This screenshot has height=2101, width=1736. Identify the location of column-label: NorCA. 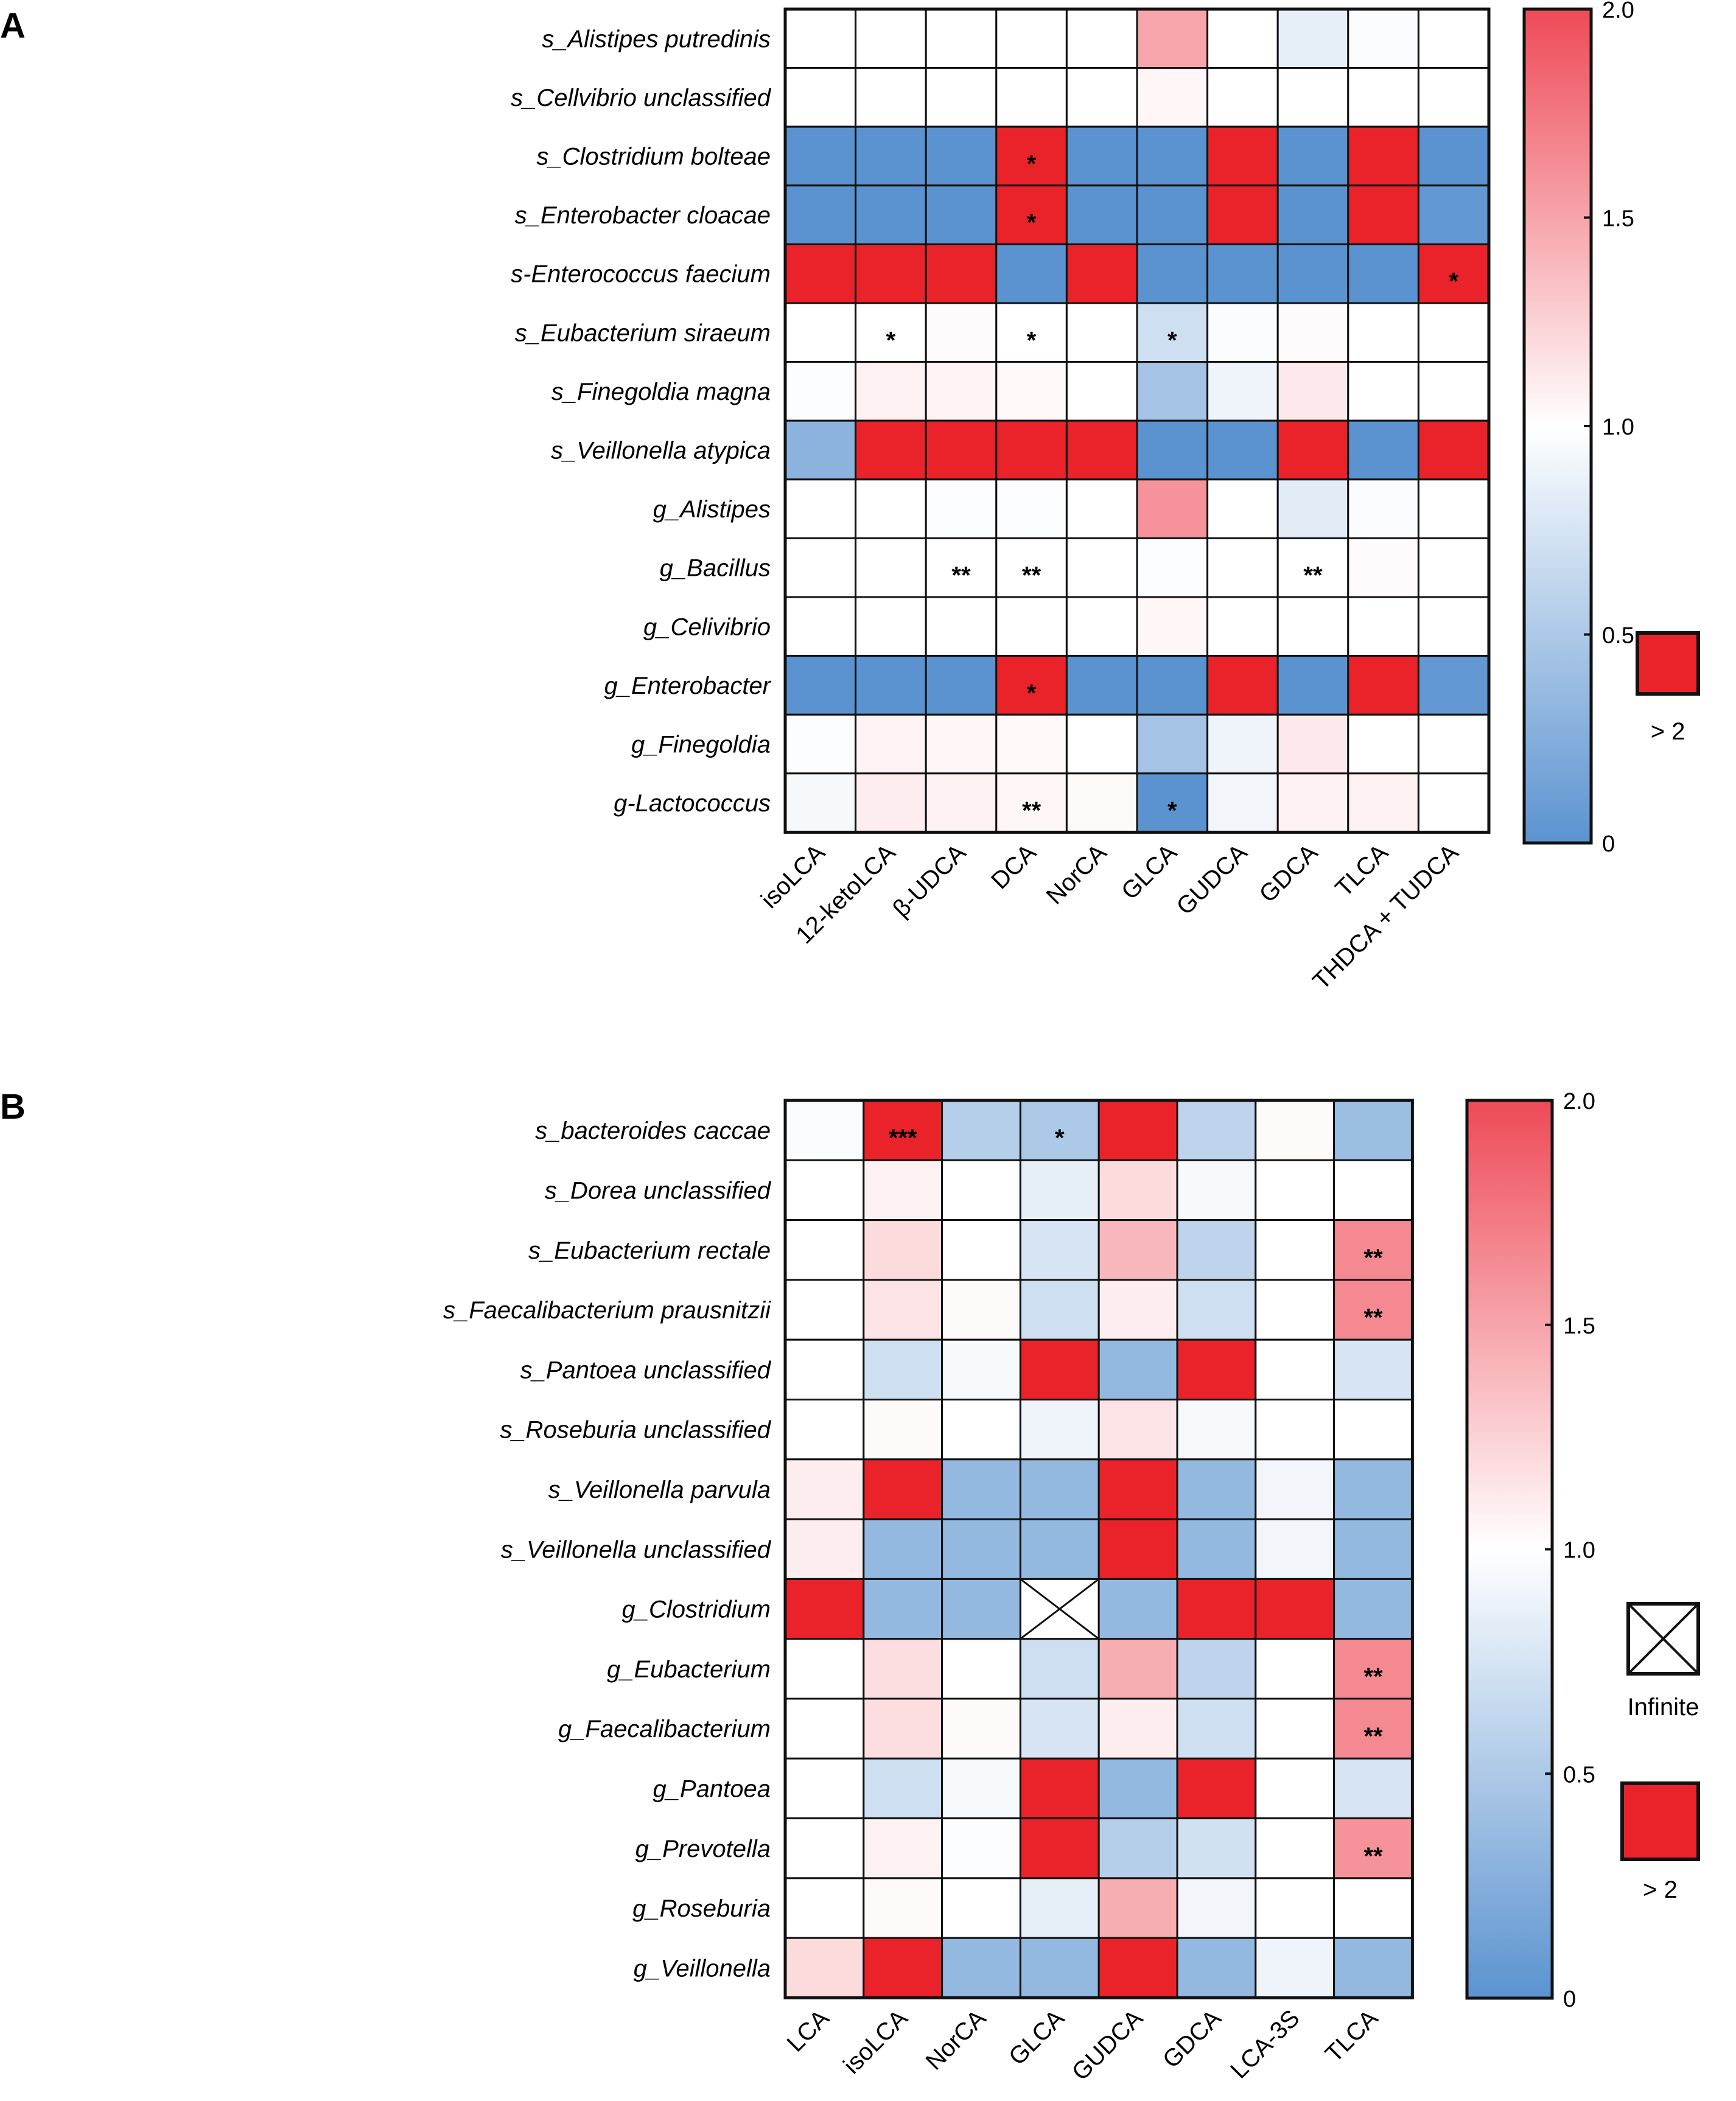
(1076, 874).